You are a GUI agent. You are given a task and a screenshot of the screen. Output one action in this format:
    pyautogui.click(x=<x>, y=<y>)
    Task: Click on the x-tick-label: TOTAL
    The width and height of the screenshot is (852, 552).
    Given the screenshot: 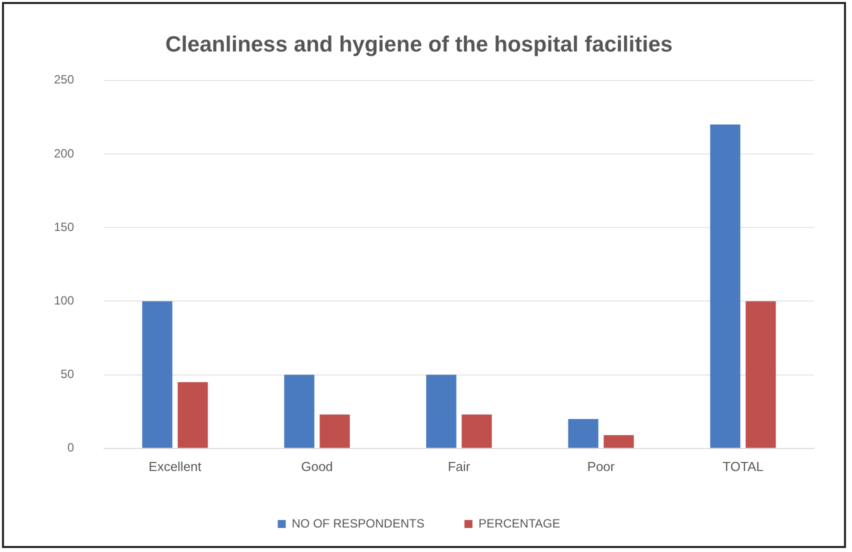 What is the action you would take?
    pyautogui.click(x=743, y=466)
    